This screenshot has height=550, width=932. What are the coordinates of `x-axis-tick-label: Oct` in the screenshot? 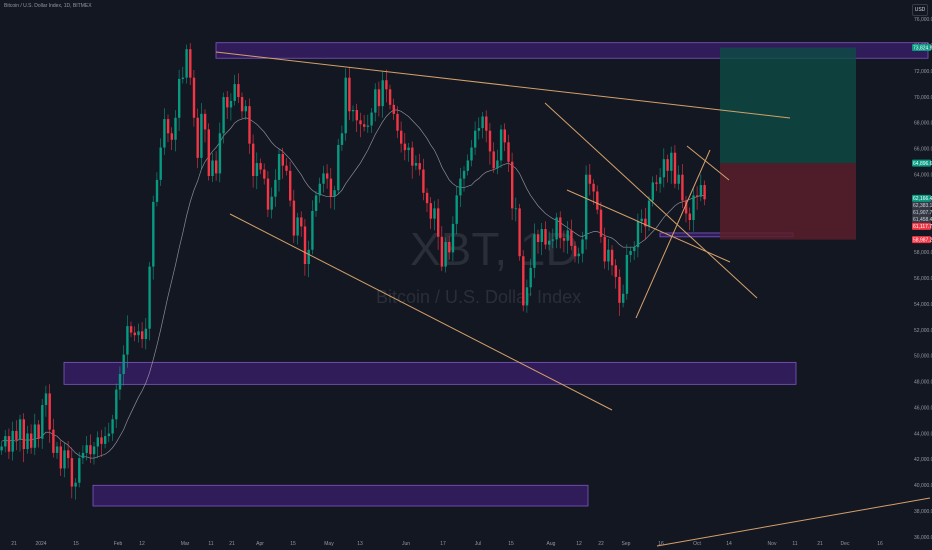 It's located at (697, 544).